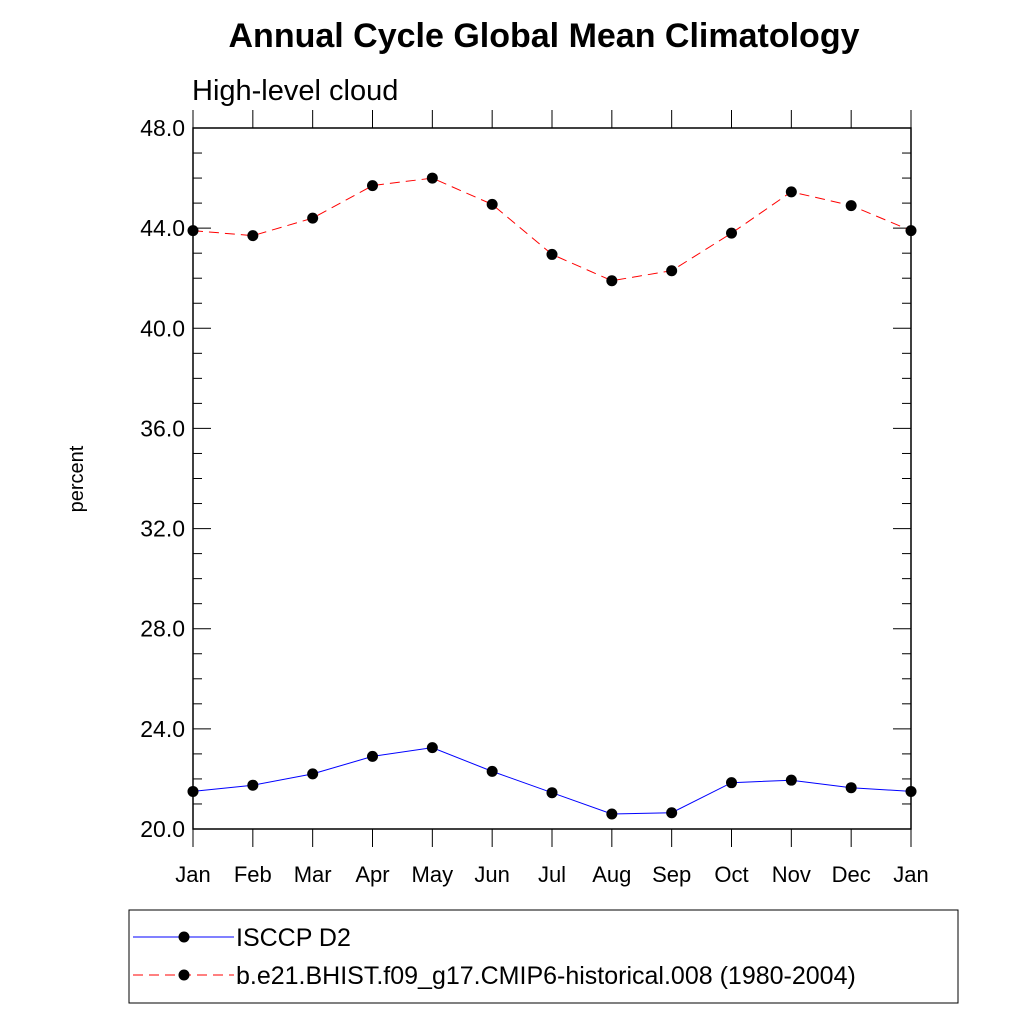 The height and width of the screenshot is (1024, 1024). I want to click on x-tick-label: Aug, so click(611, 874).